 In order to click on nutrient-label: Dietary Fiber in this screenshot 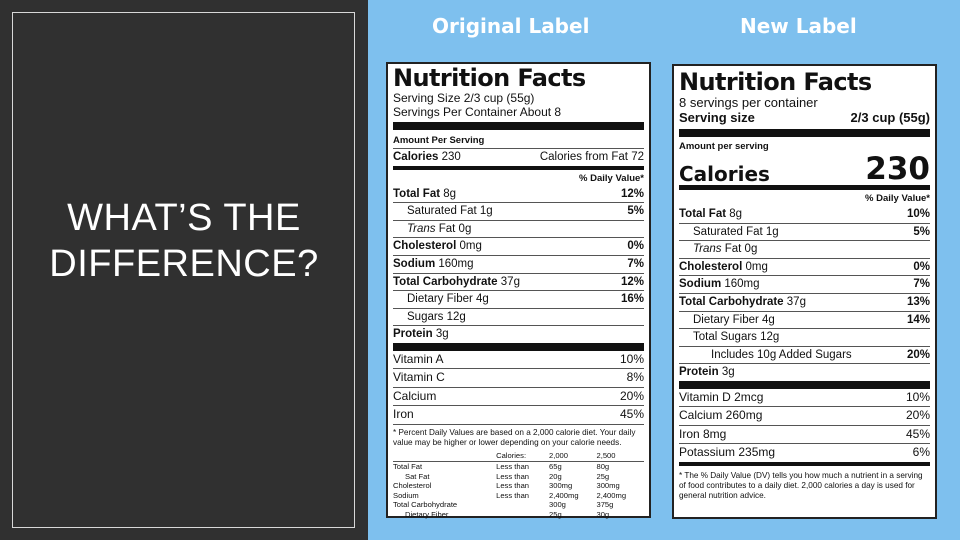, I will do `click(726, 319)`.